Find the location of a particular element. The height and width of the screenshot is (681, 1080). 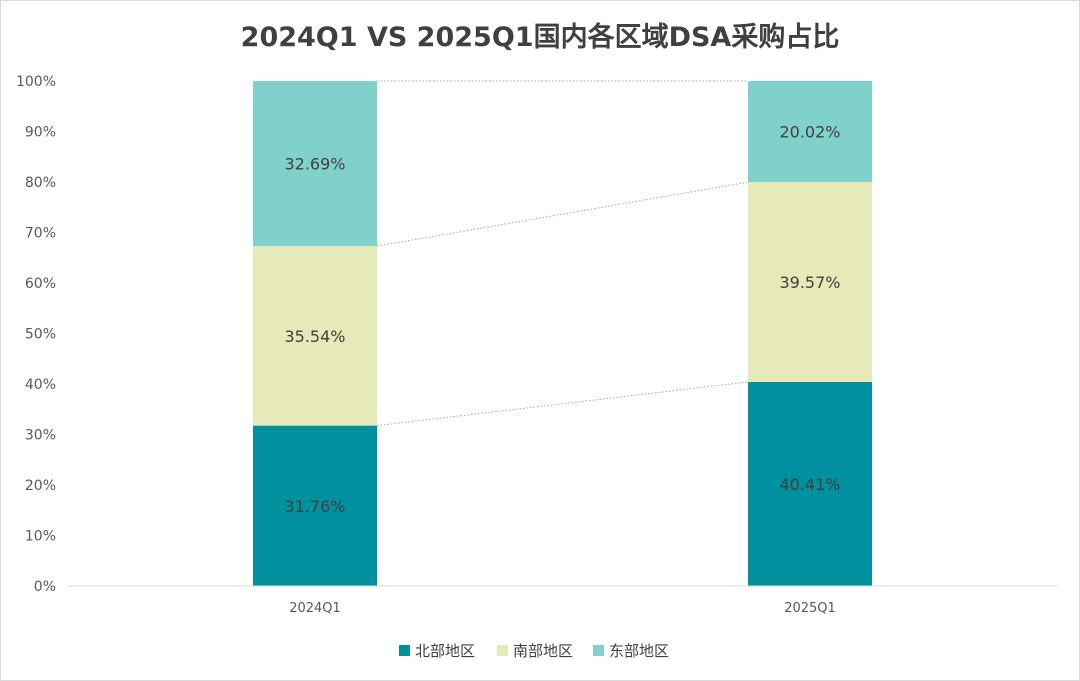

data-label: 35.54% is located at coordinates (314, 336).